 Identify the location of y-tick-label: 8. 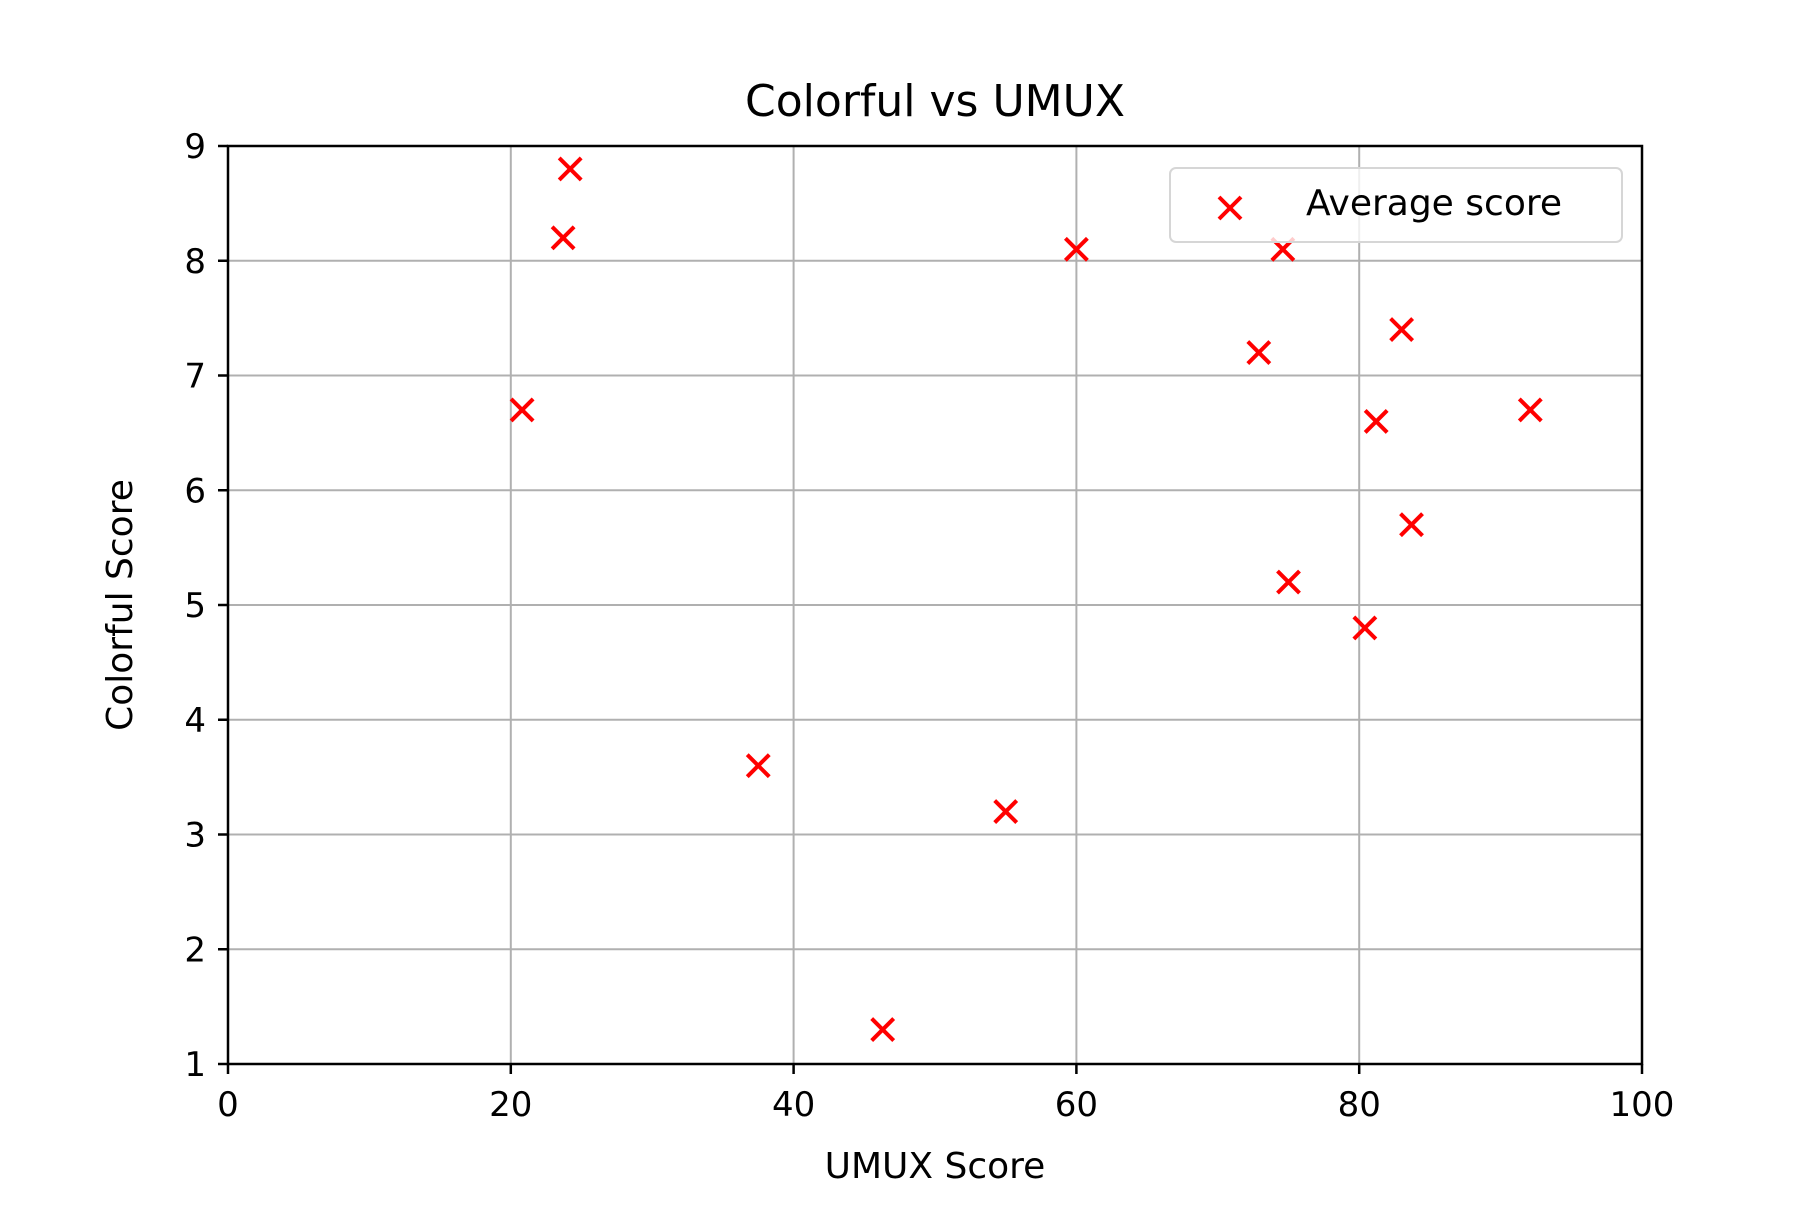
(195, 262).